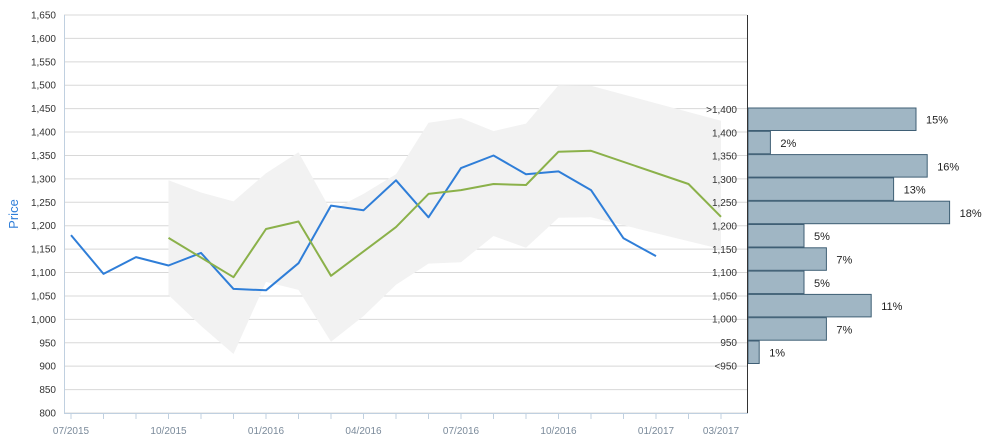 This screenshot has height=441, width=990. Describe the element at coordinates (724, 273) in the screenshot. I see `distribution-category-label: 1,100` at that location.